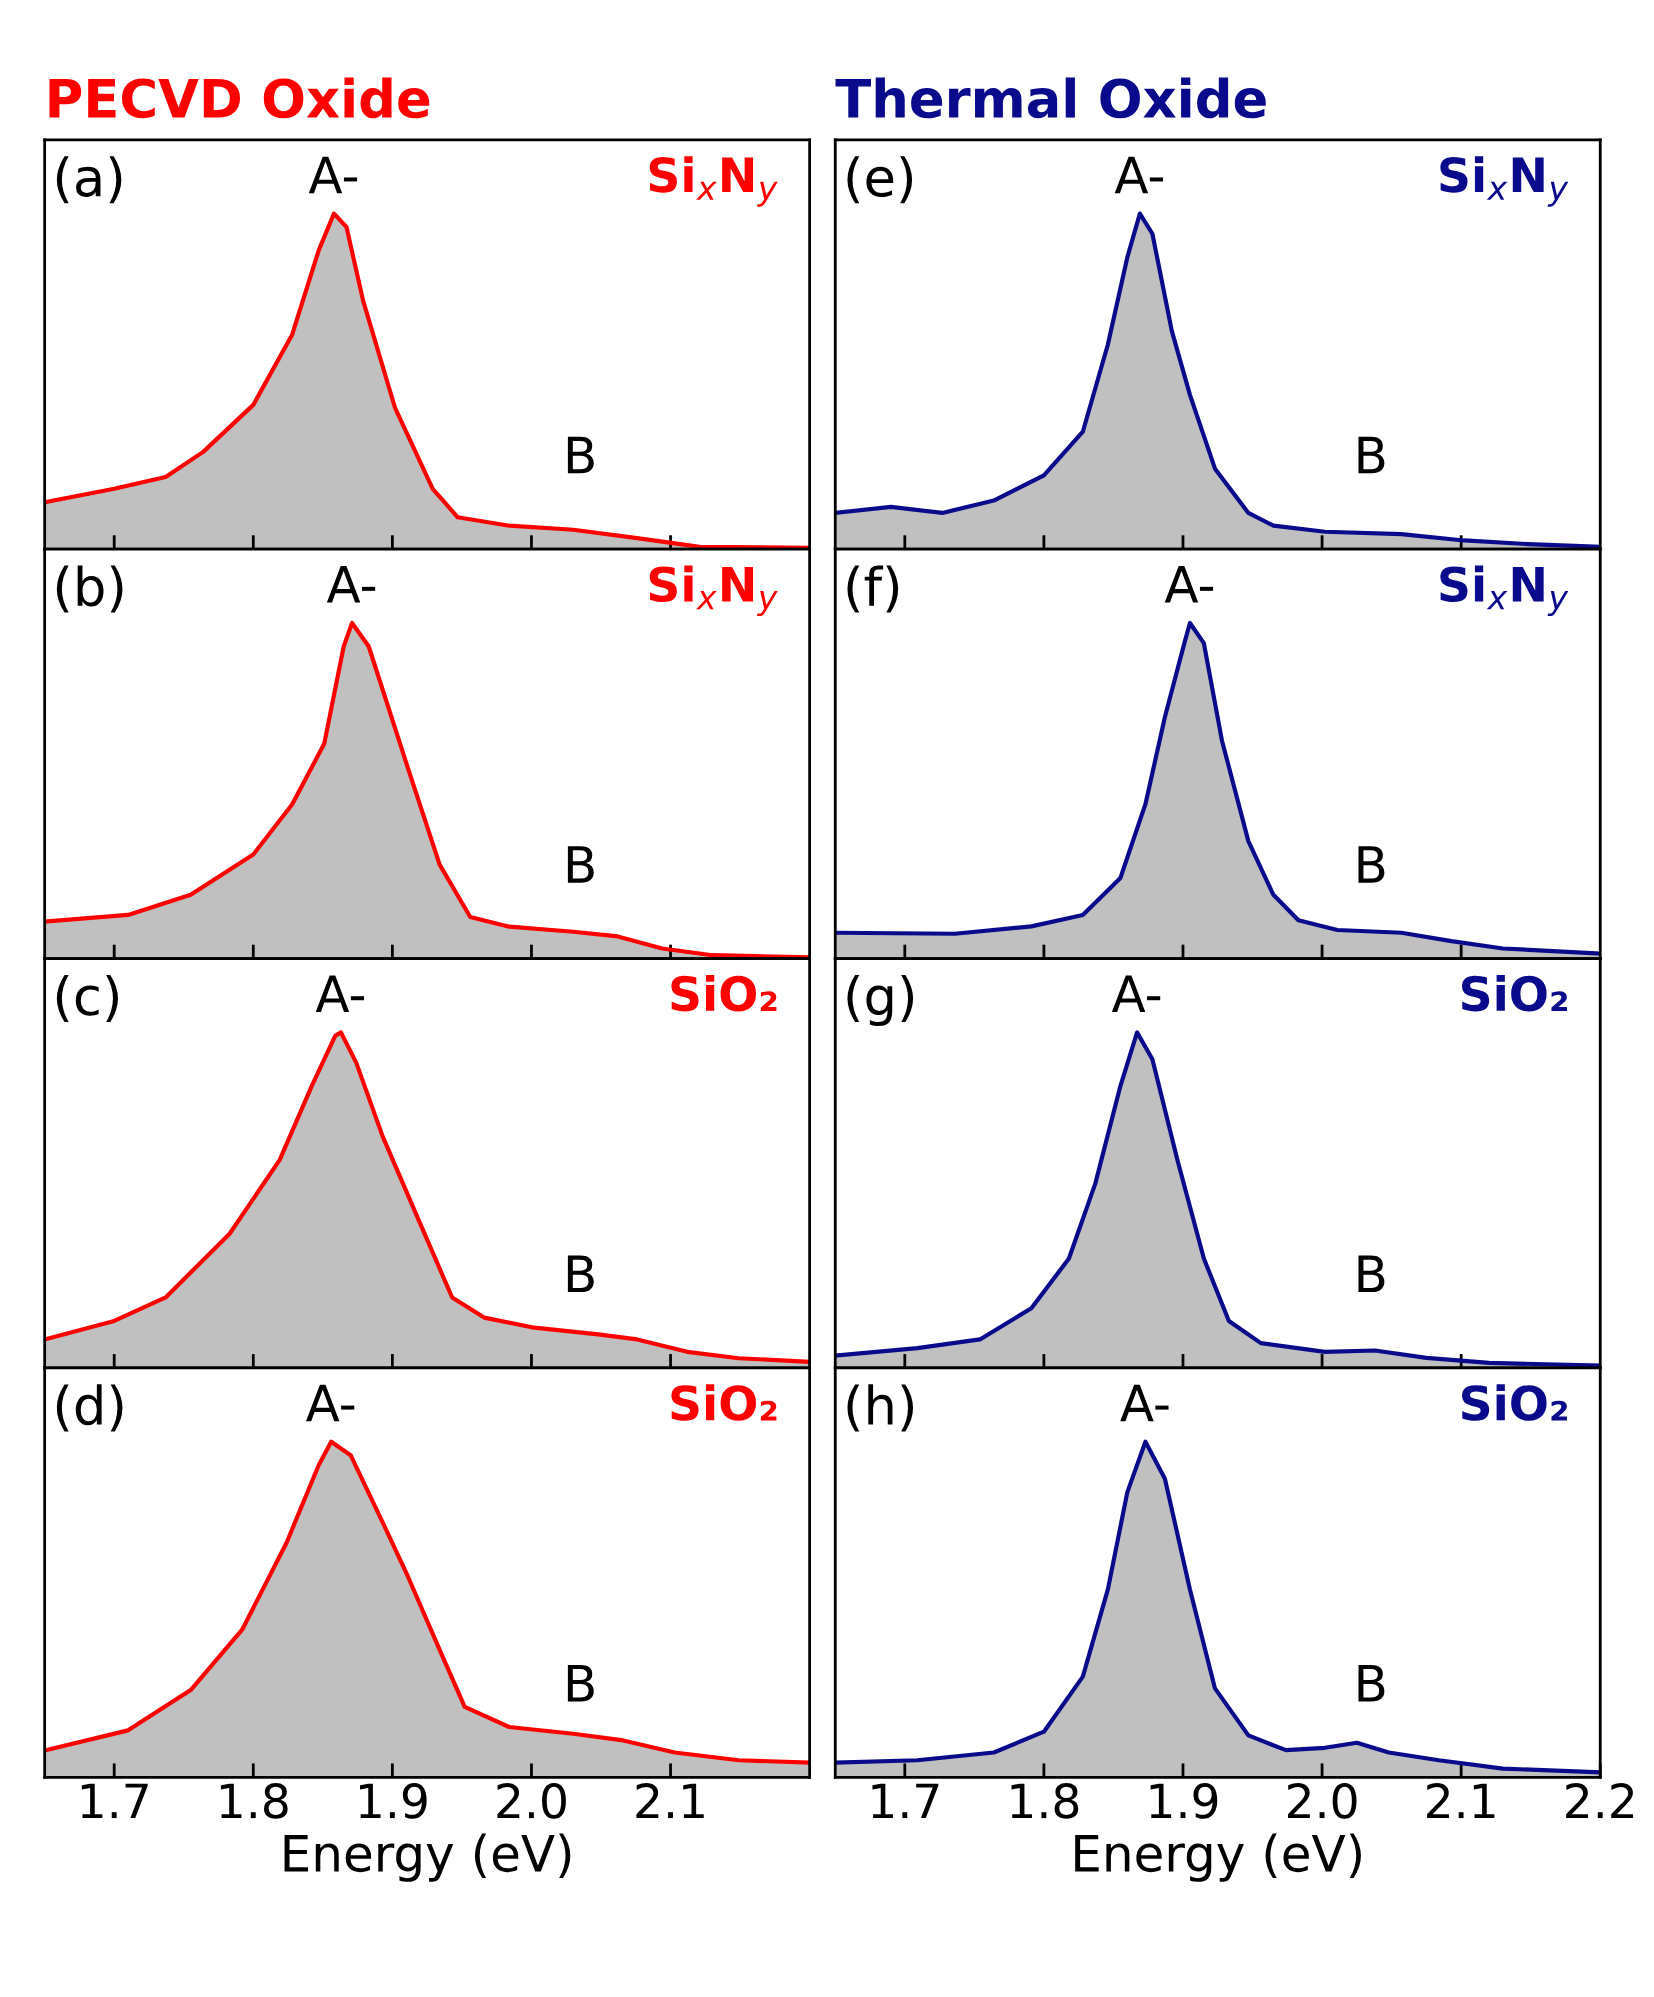 The width and height of the screenshot is (1654, 1997). Describe the element at coordinates (1050, 98) in the screenshot. I see `chart-title: Thermal Oxide` at that location.